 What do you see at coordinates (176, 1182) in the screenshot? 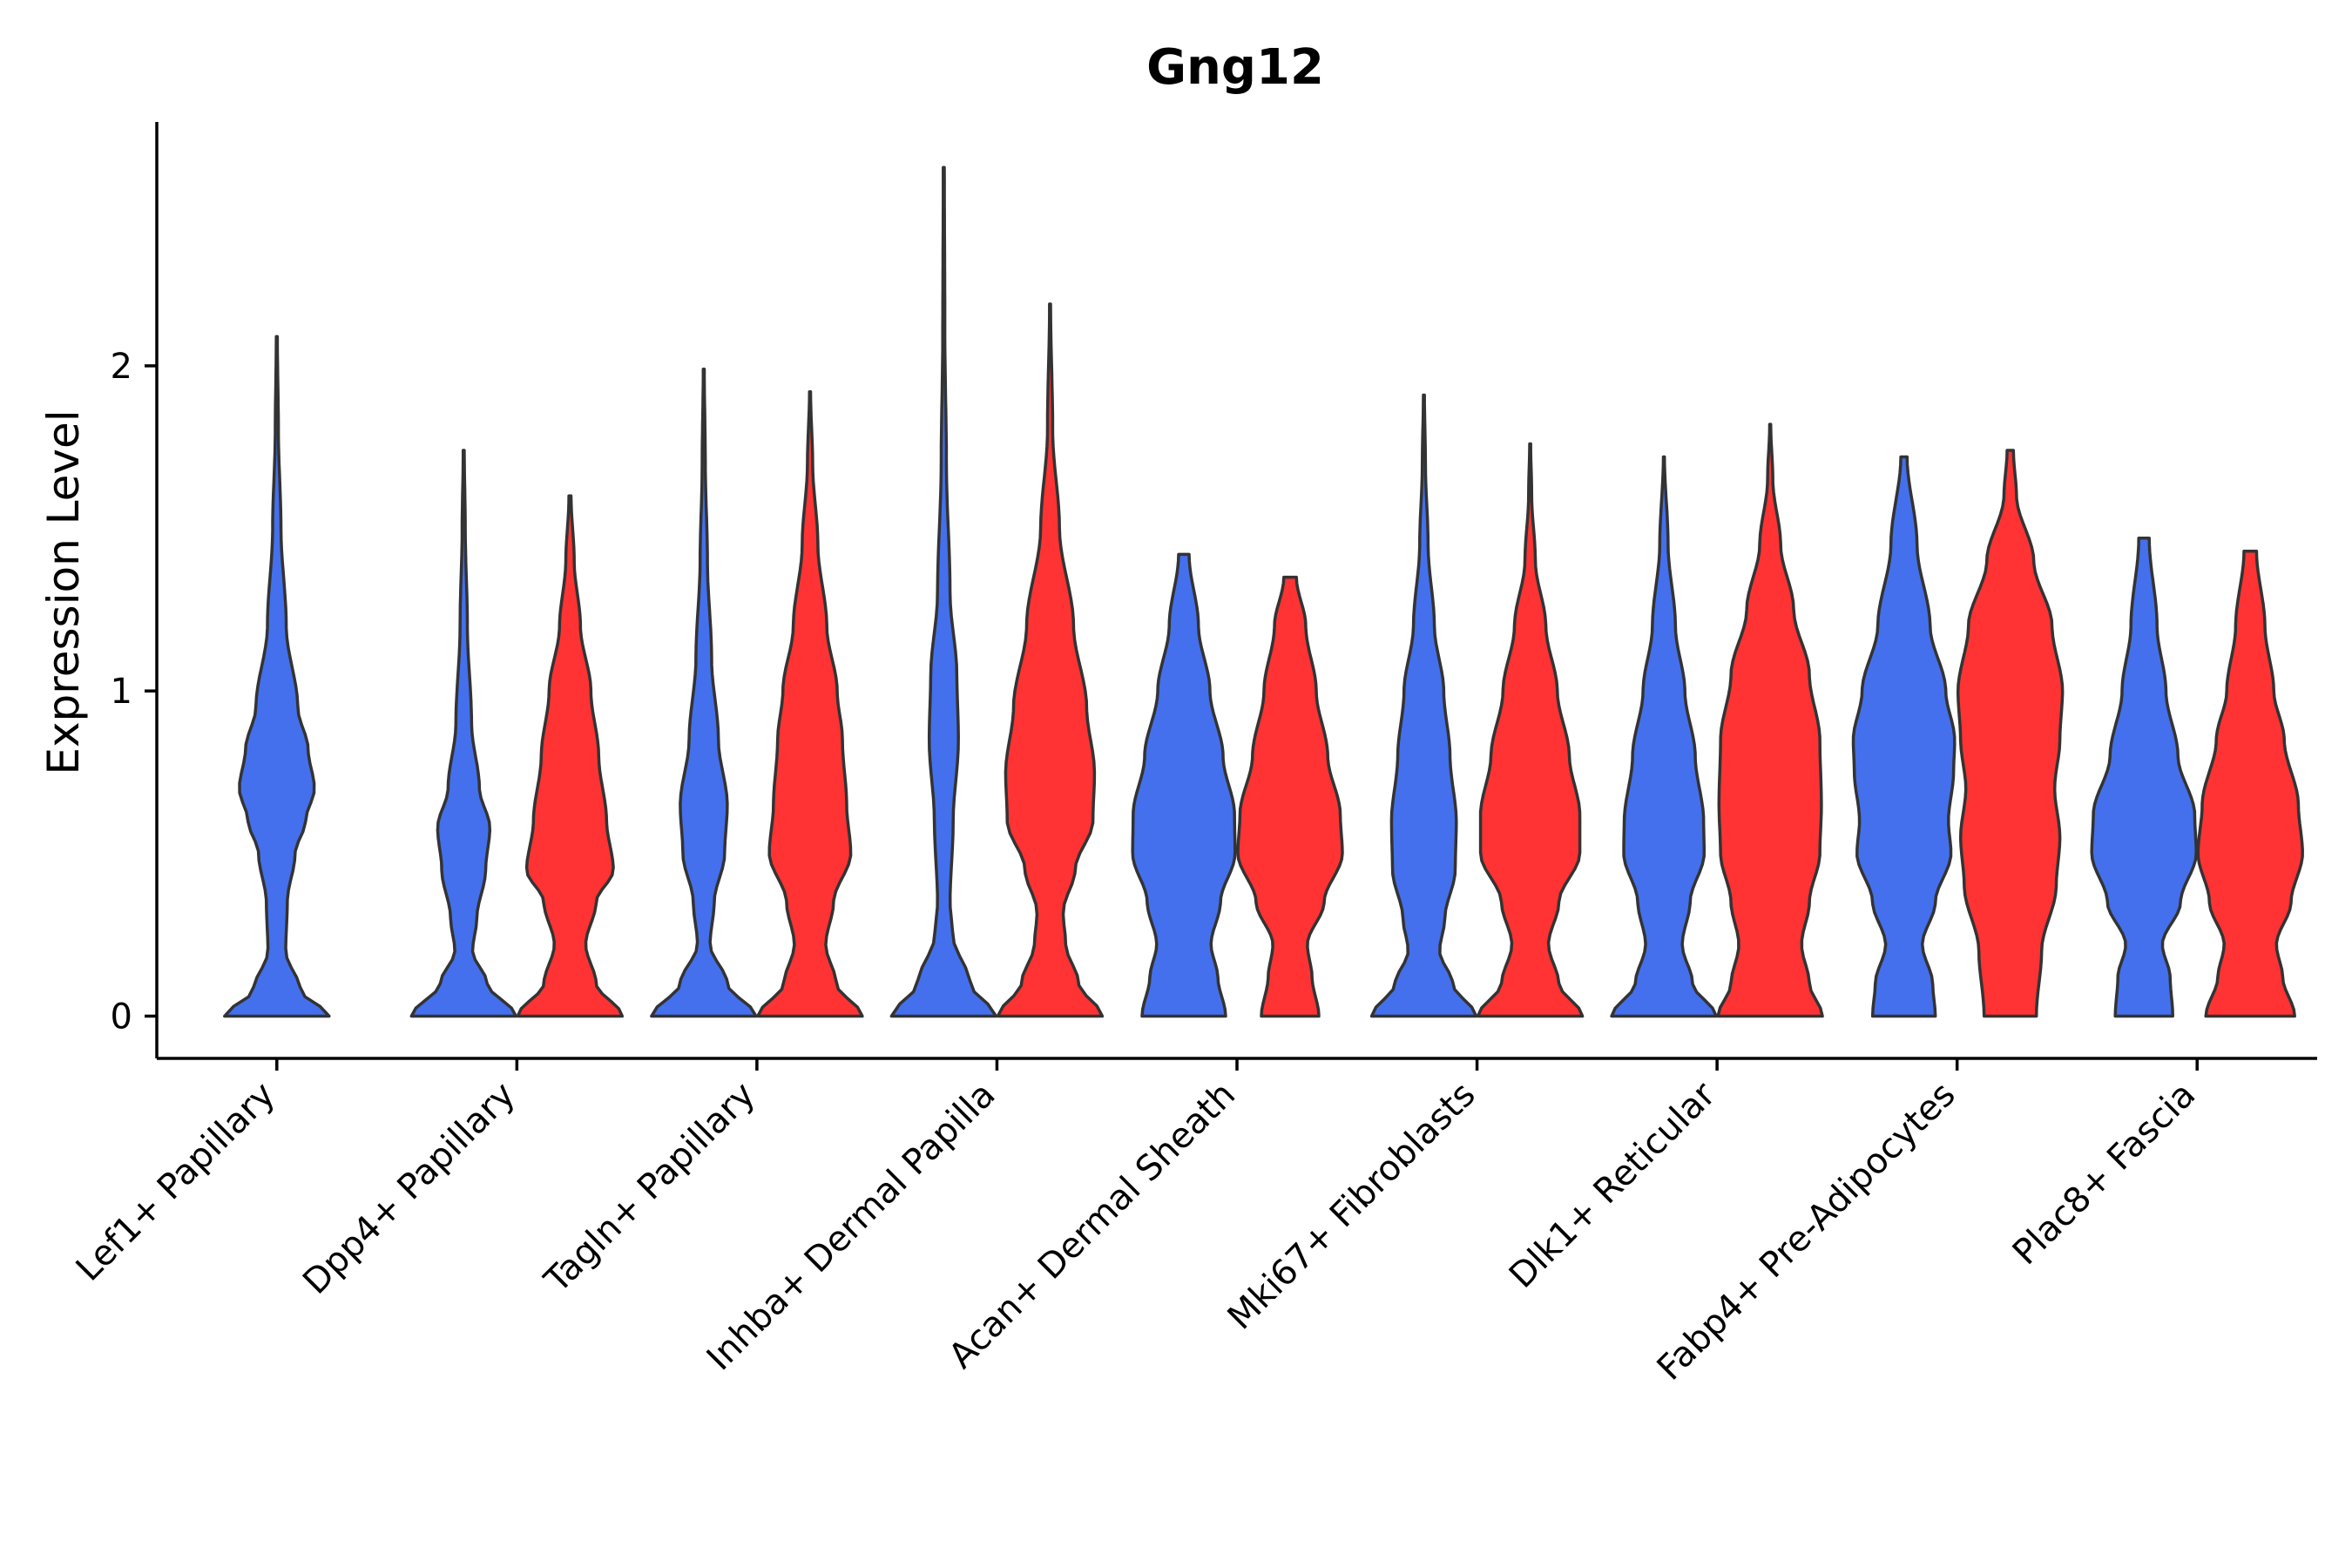
I see `x-tick-label: Lef1+ Papillary` at bounding box center [176, 1182].